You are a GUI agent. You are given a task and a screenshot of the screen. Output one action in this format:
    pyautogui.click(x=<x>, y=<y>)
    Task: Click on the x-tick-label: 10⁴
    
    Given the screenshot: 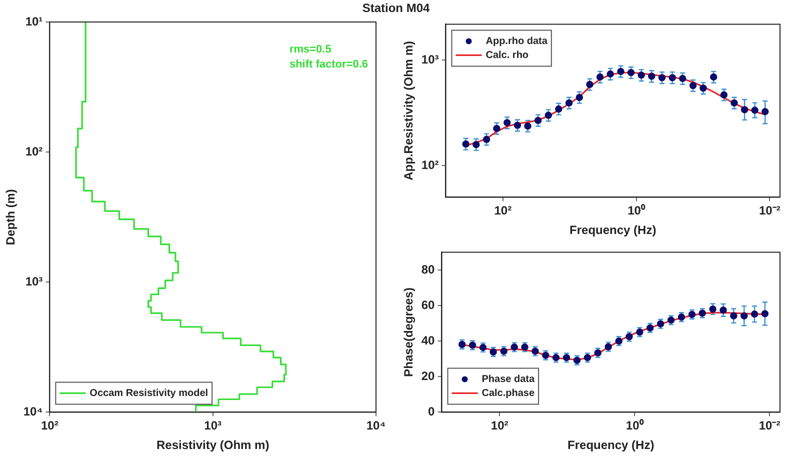 What is the action you would take?
    pyautogui.click(x=376, y=425)
    